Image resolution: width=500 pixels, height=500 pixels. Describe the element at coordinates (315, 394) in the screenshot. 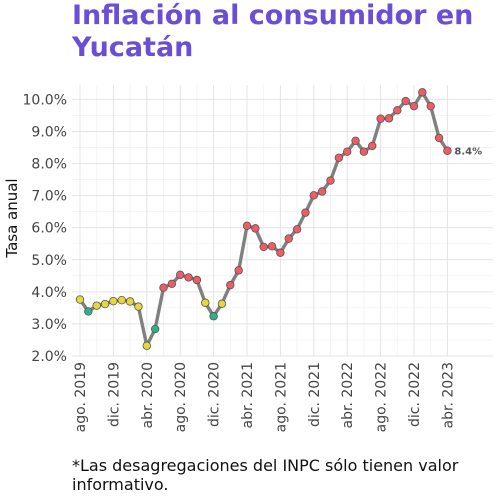

I see `x-tick-label: dic. 2021` at that location.